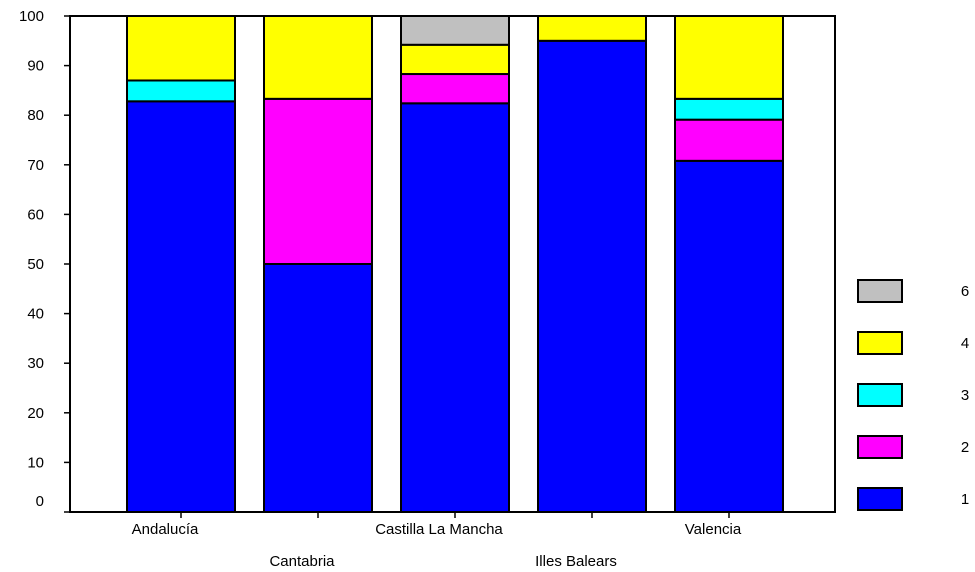 This screenshot has width=975, height=572. I want to click on legend-label-3: 3, so click(965, 395).